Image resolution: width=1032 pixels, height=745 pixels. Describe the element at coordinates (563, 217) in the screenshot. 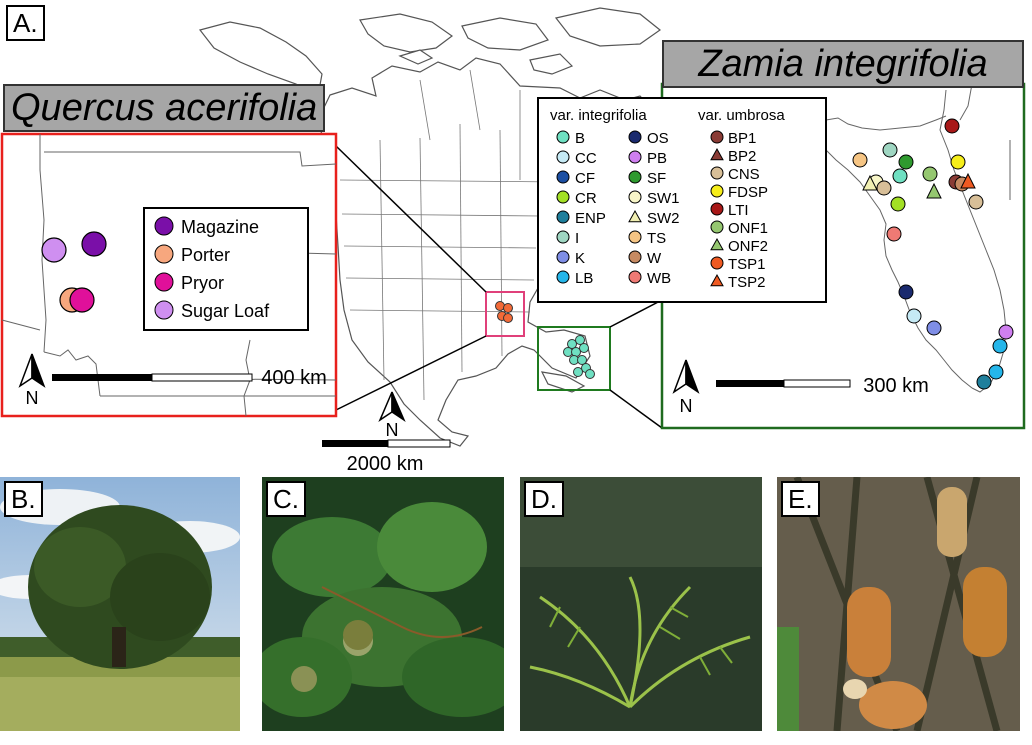

I see `legend-marker-enp` at that location.